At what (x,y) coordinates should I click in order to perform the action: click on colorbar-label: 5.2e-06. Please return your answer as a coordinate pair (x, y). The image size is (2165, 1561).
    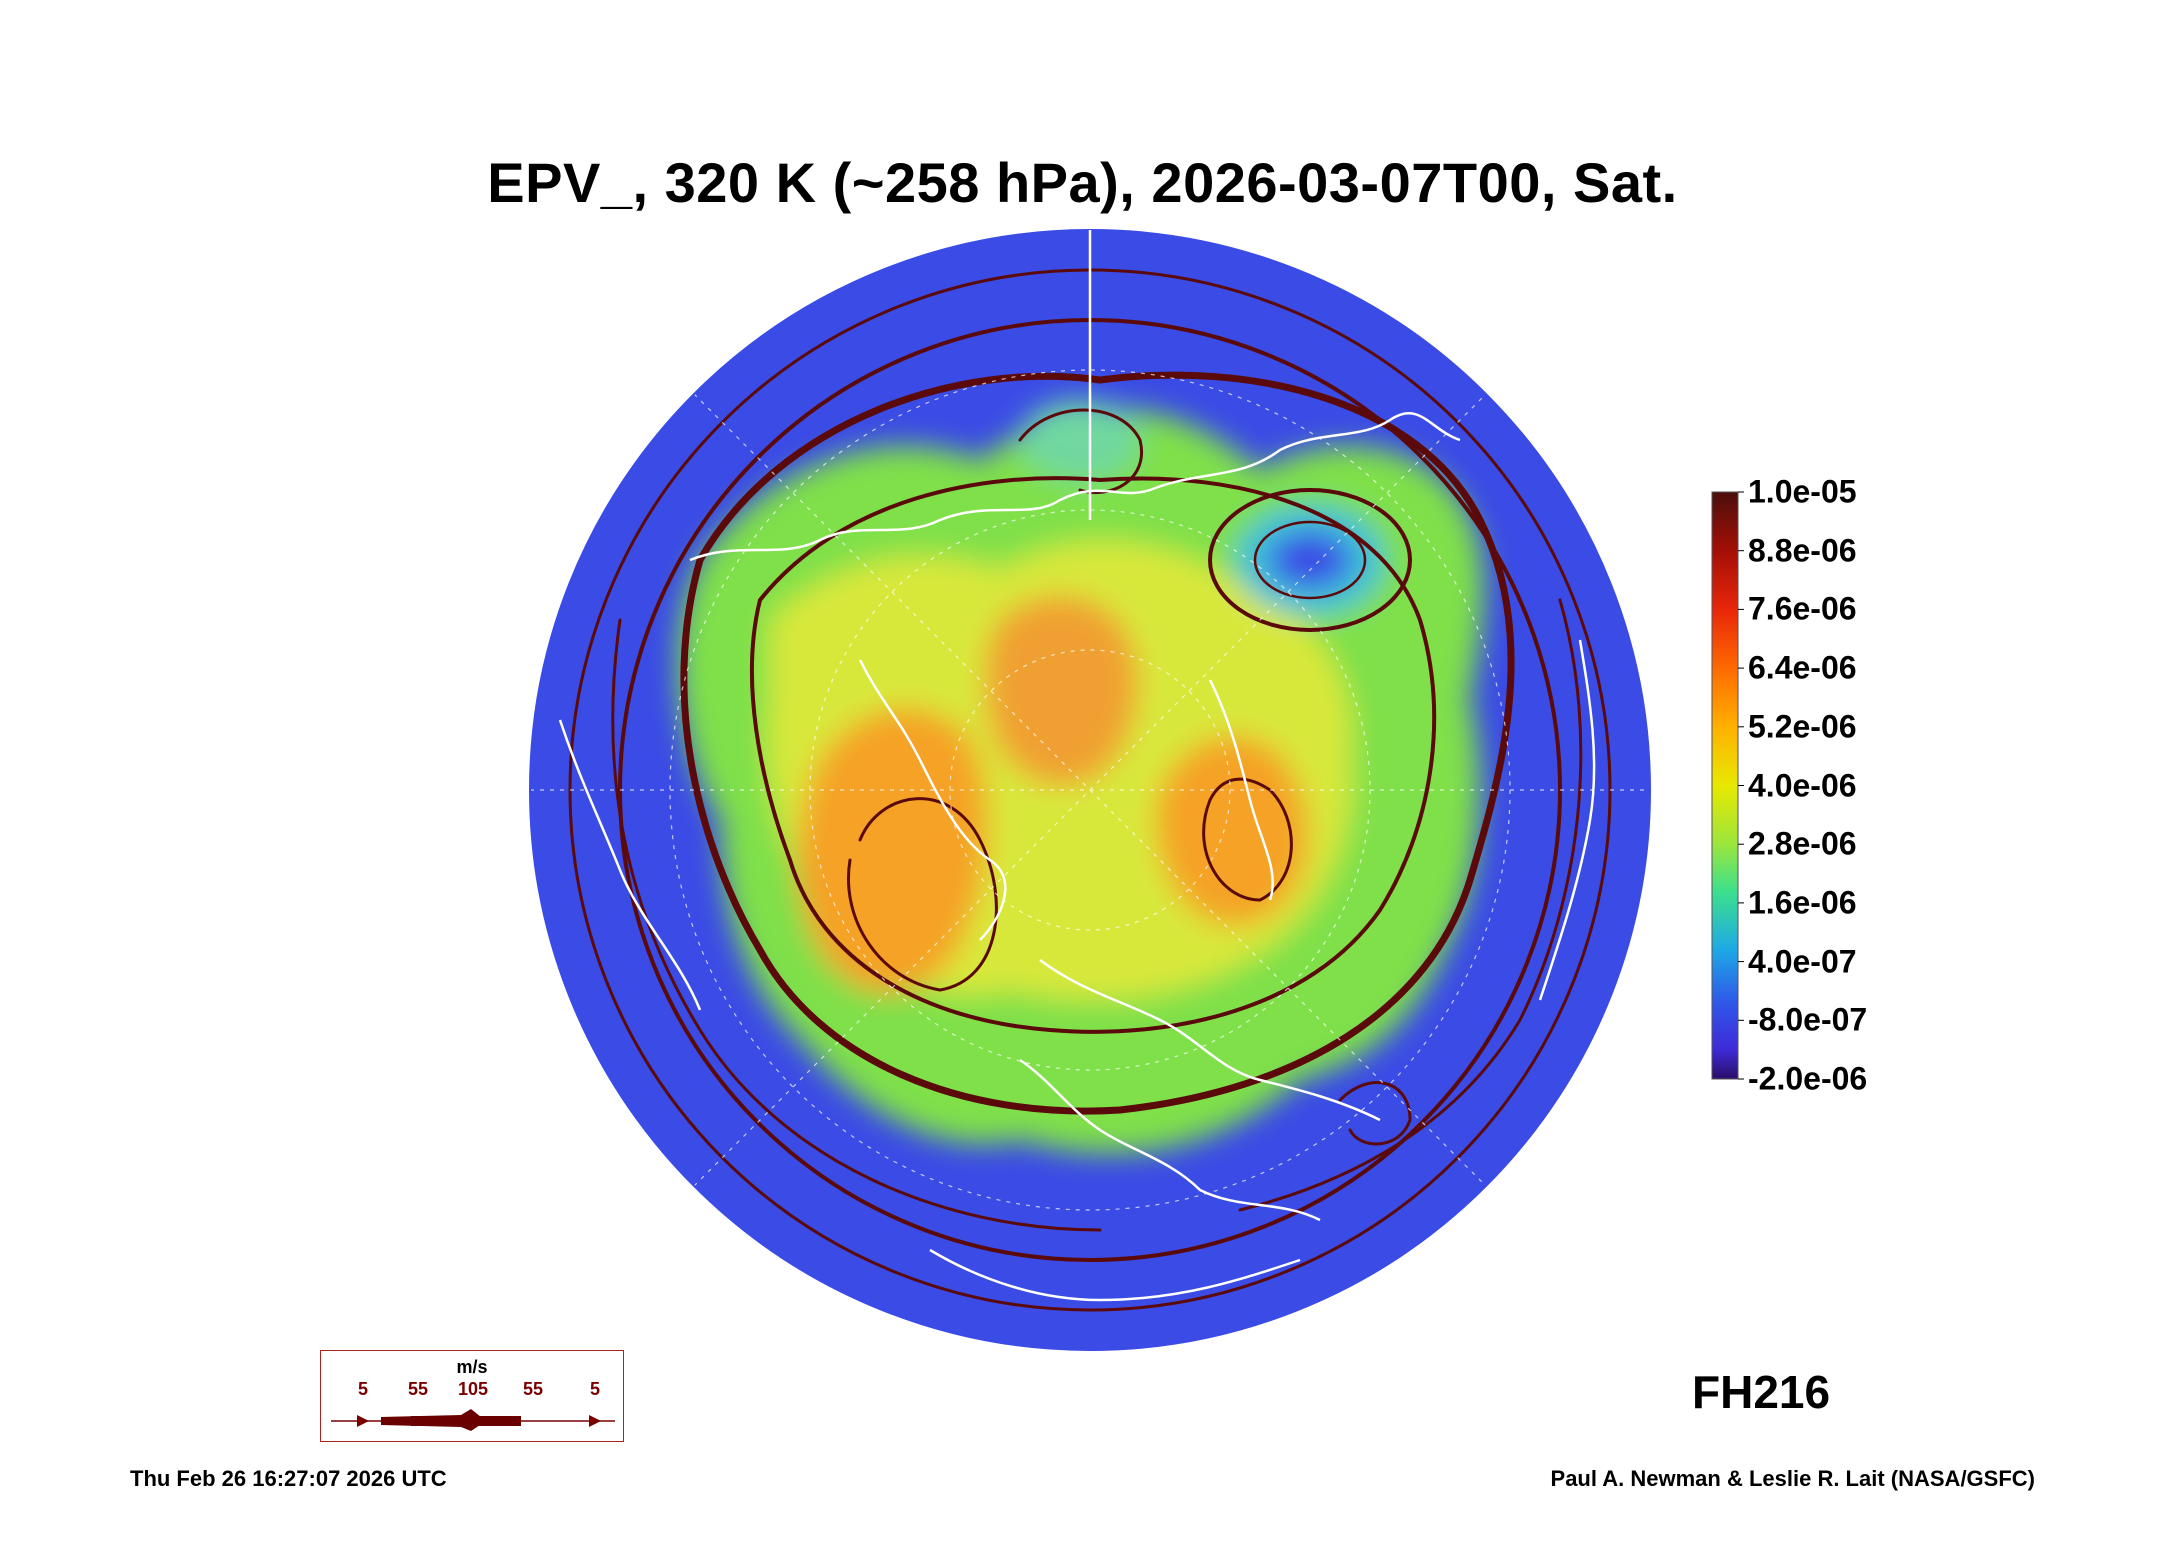
    Looking at the image, I should click on (1802, 726).